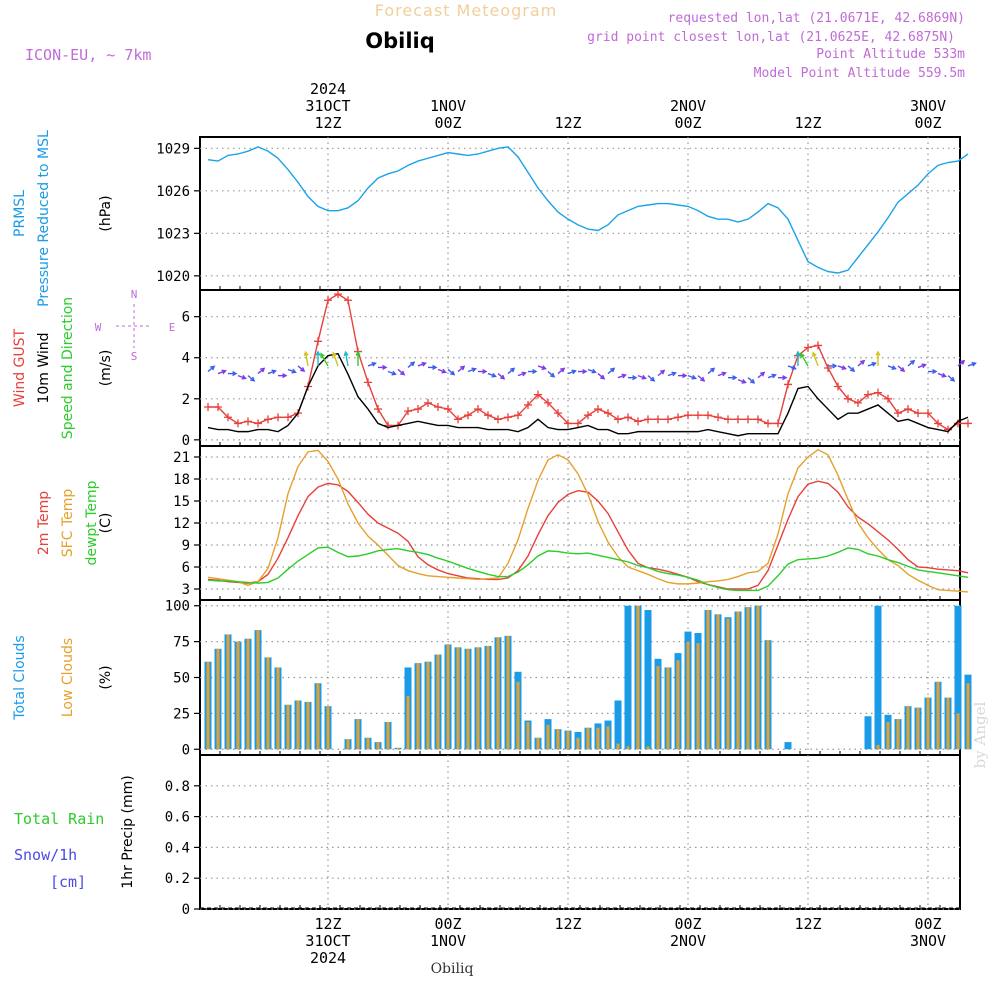 Image resolution: width=1000 pixels, height=1000 pixels. What do you see at coordinates (177, 607) in the screenshot?
I see `y-tick-label: 100` at bounding box center [177, 607].